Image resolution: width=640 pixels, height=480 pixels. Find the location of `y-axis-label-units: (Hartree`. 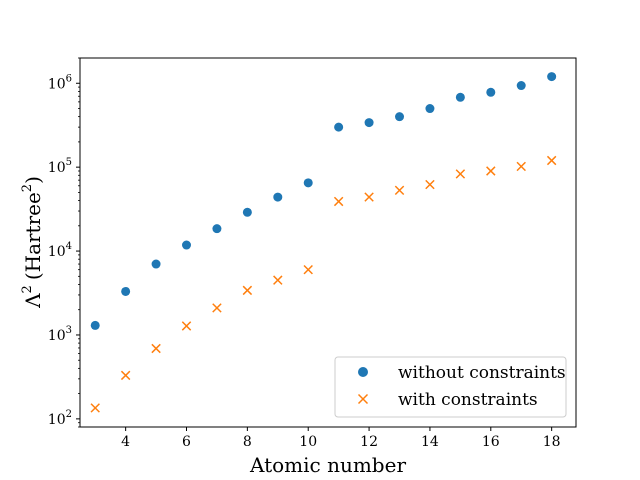

y-axis-label-units: (Hartree is located at coordinates (33, 236).